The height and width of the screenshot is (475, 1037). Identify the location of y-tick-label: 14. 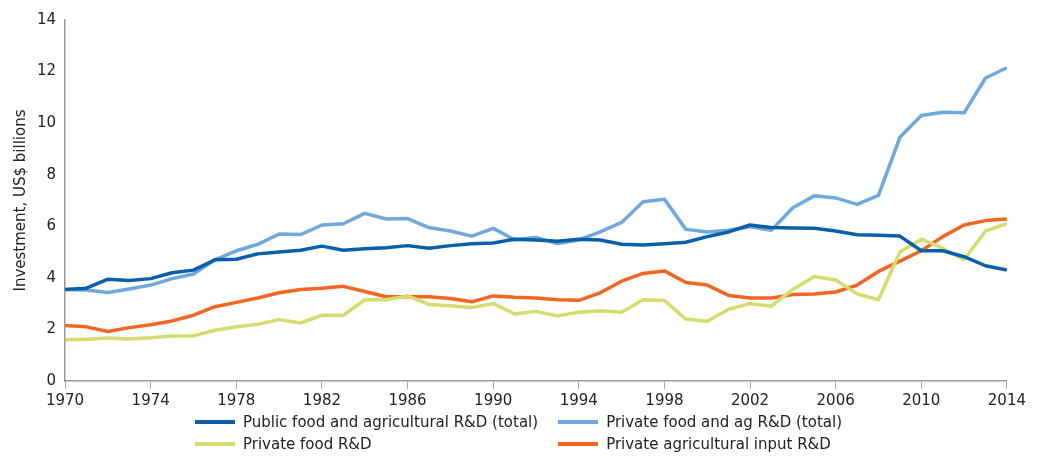
(46, 18).